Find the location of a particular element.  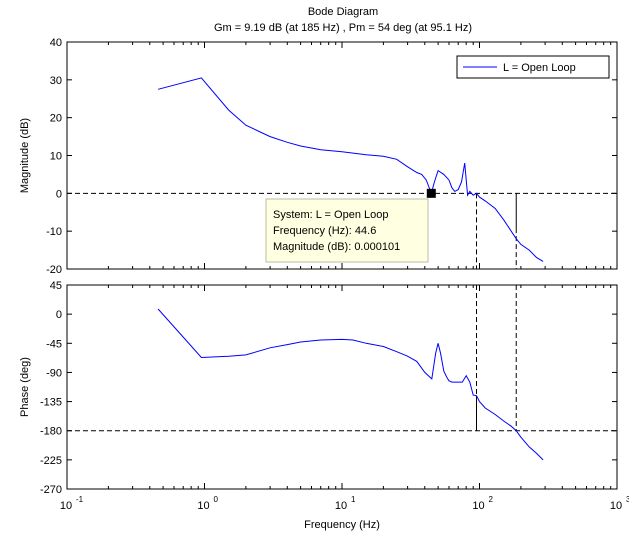

phase-tick-label: -270 is located at coordinates (51, 490).